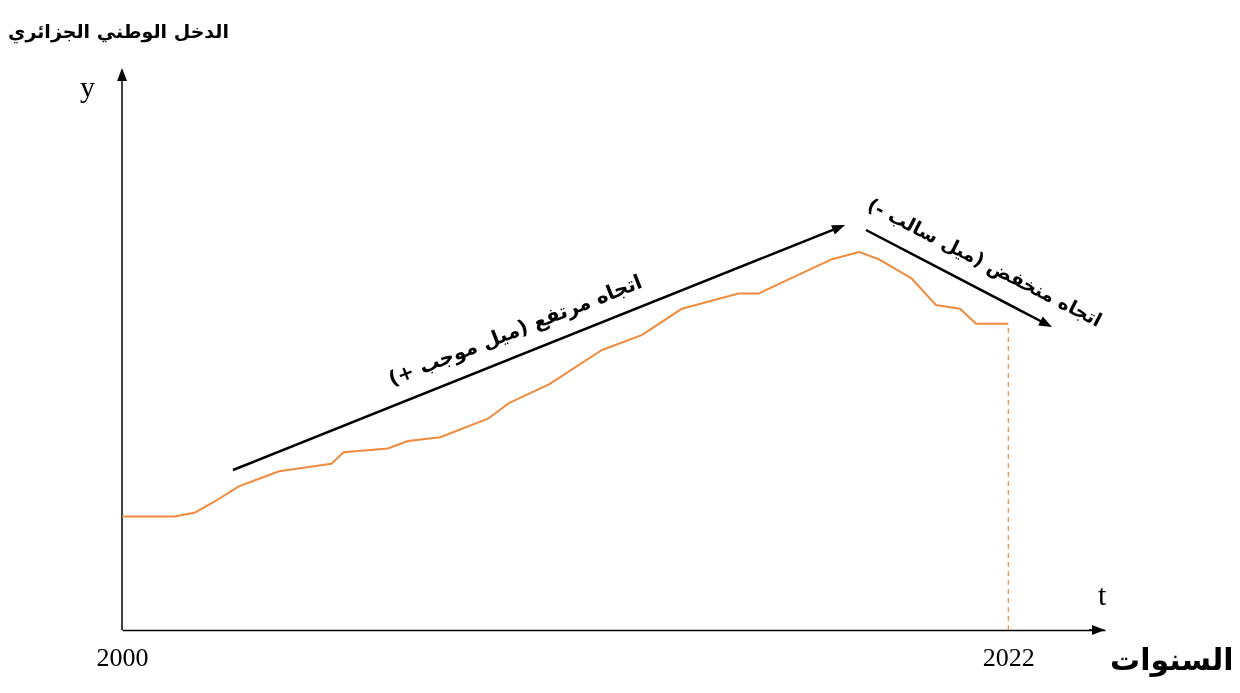 This screenshot has width=1240, height=693. Describe the element at coordinates (1102, 595) in the screenshot. I see `annotation: t` at that location.